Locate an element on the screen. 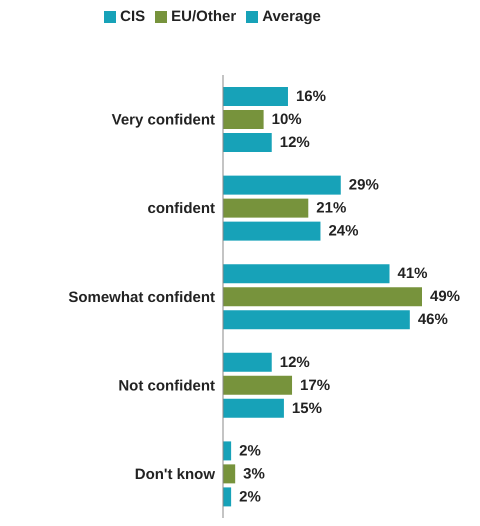 Image resolution: width=480 pixels, height=526 pixels. y-tick-label: confident is located at coordinates (181, 209).